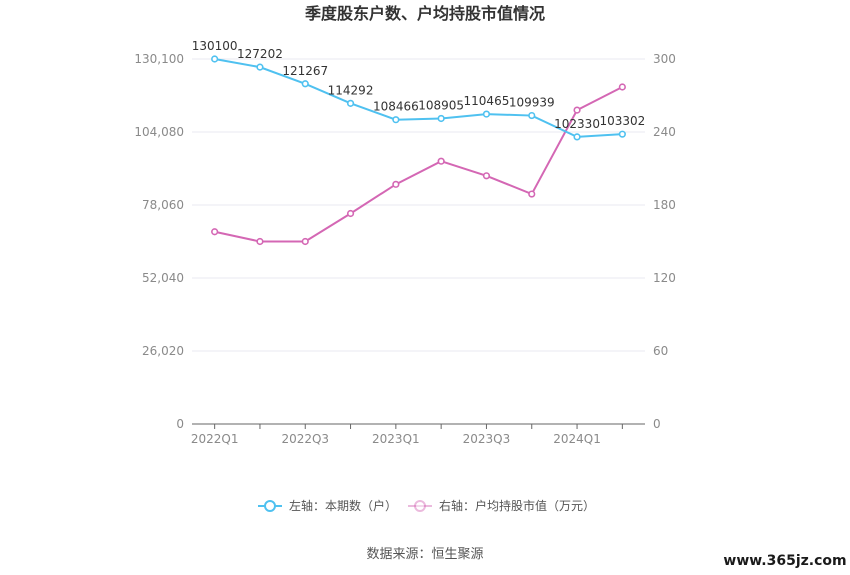 The height and width of the screenshot is (575, 850). Describe the element at coordinates (418, 164) in the screenshot. I see `series-line-market-value` at that location.